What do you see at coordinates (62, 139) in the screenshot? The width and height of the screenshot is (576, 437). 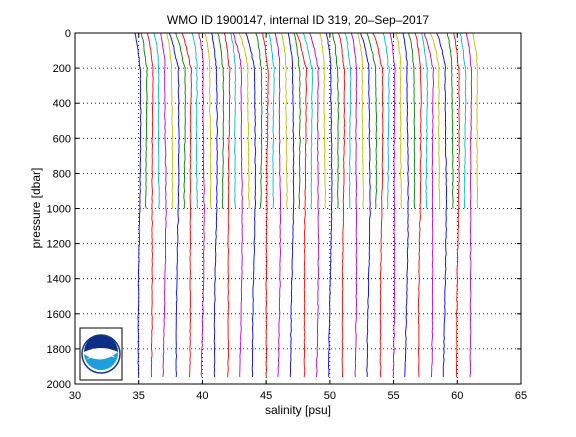 I see `y-tick-label: 600` at bounding box center [62, 139].